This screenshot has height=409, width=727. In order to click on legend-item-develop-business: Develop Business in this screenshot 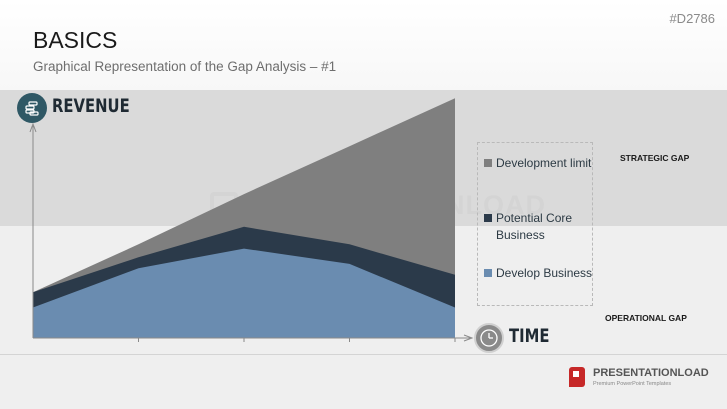, I will do `click(540, 273)`.